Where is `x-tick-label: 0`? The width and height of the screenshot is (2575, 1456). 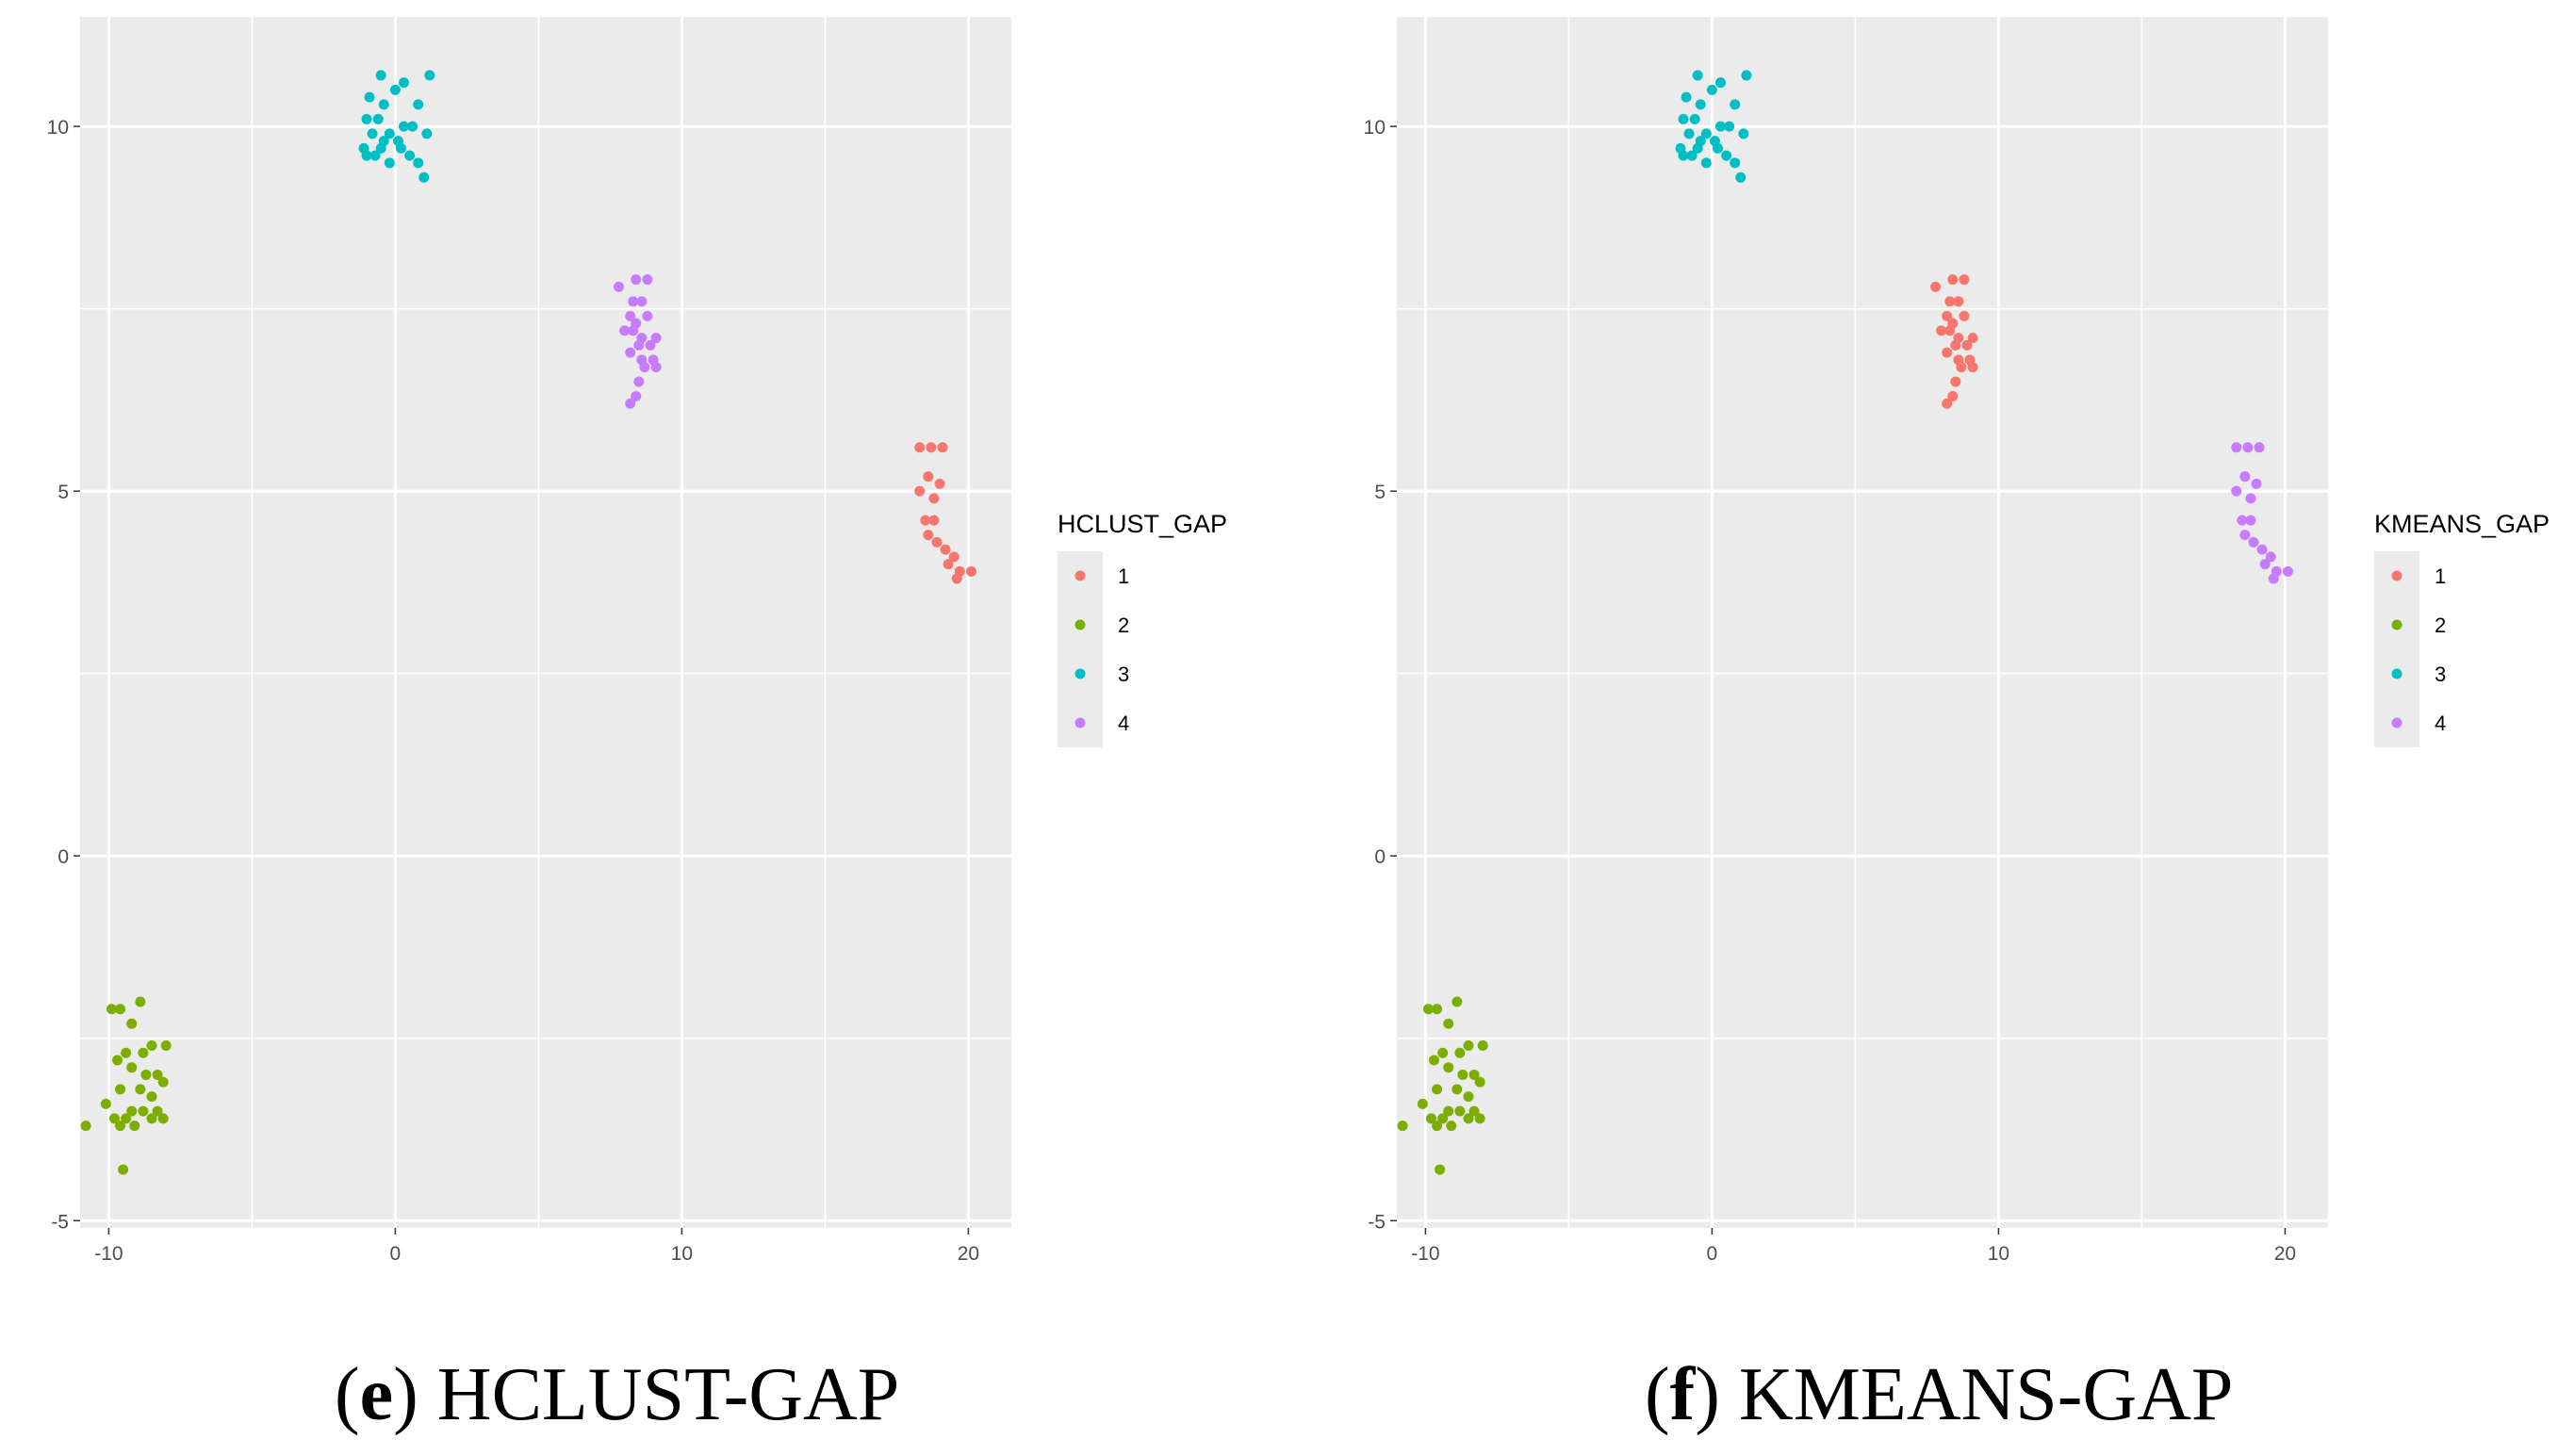 x-tick-label: 0 is located at coordinates (396, 1254).